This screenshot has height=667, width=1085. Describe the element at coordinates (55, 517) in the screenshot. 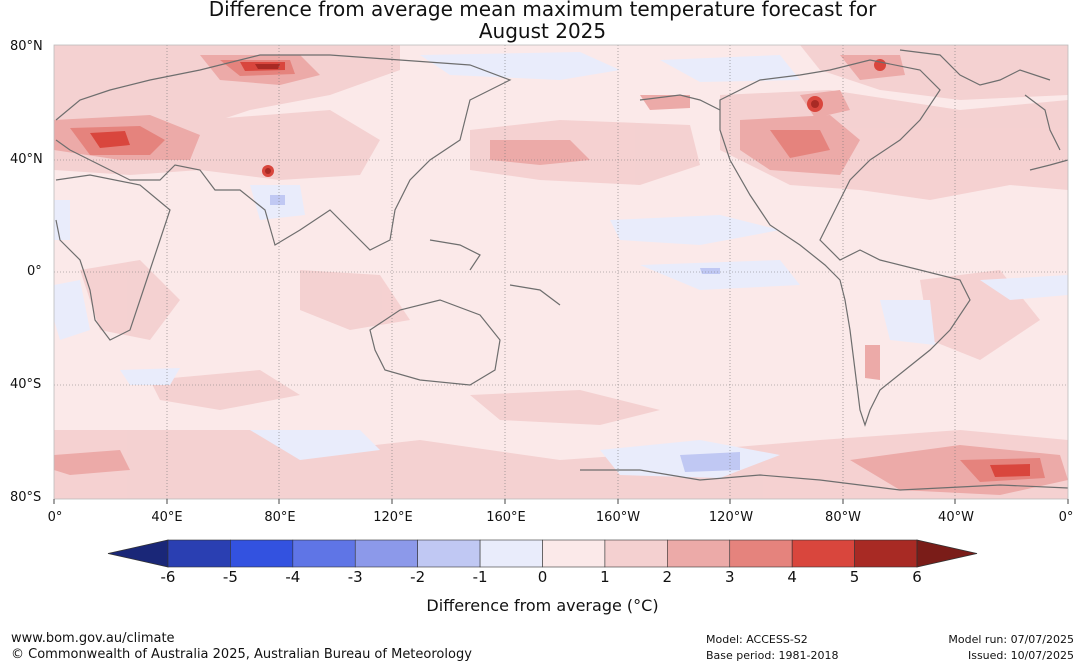

I see `lon-label-0-left: 0°` at that location.